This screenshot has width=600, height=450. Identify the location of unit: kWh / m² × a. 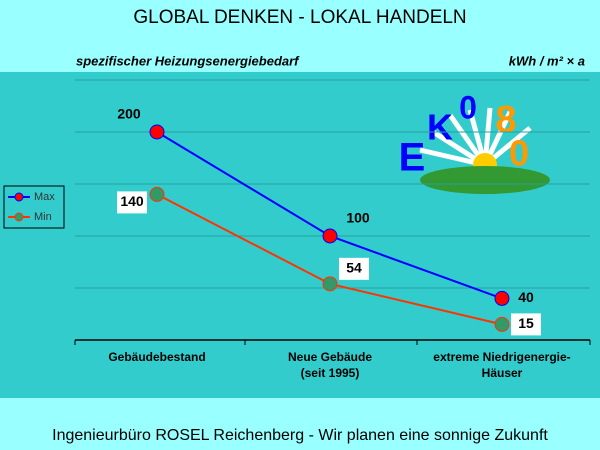
(547, 60).